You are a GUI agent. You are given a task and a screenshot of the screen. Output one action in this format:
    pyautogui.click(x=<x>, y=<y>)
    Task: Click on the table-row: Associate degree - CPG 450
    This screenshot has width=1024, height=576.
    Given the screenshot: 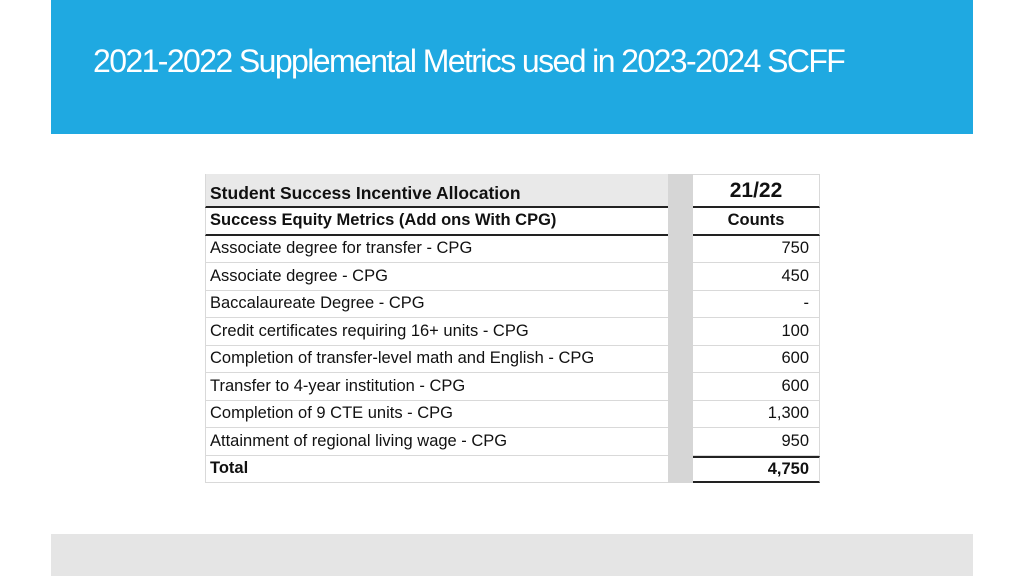 What is the action you would take?
    pyautogui.click(x=512, y=277)
    